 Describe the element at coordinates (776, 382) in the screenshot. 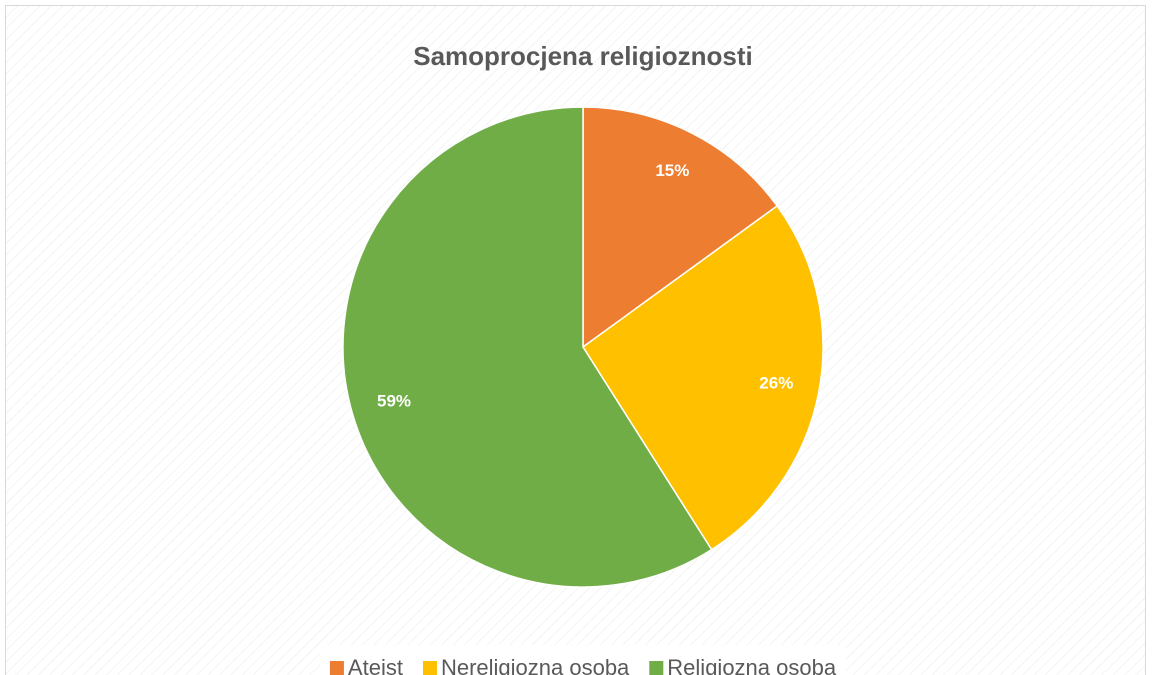

I see `data-label: 26%` at that location.